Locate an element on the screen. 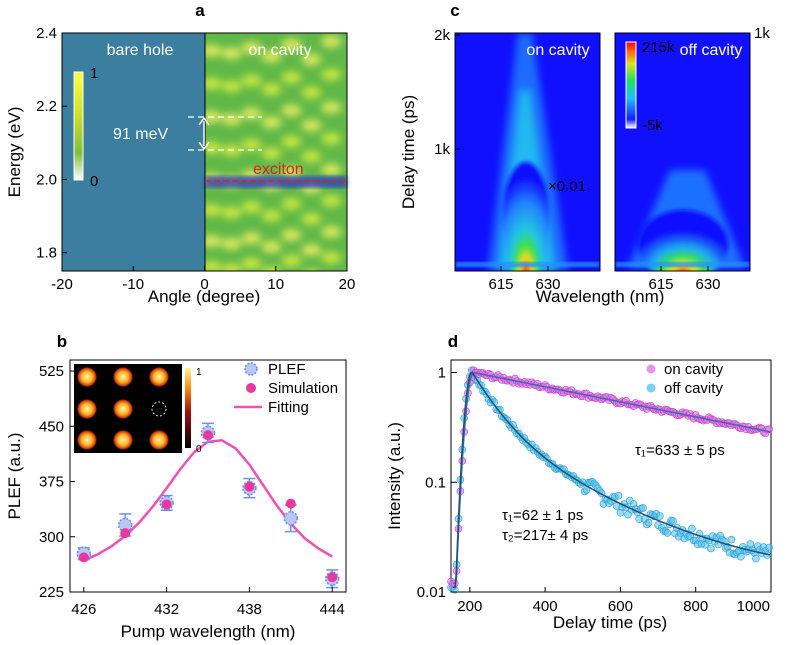 Image resolution: width=800 pixels, height=645 pixels. panel-c-xtick-label: 630 is located at coordinates (547, 284).